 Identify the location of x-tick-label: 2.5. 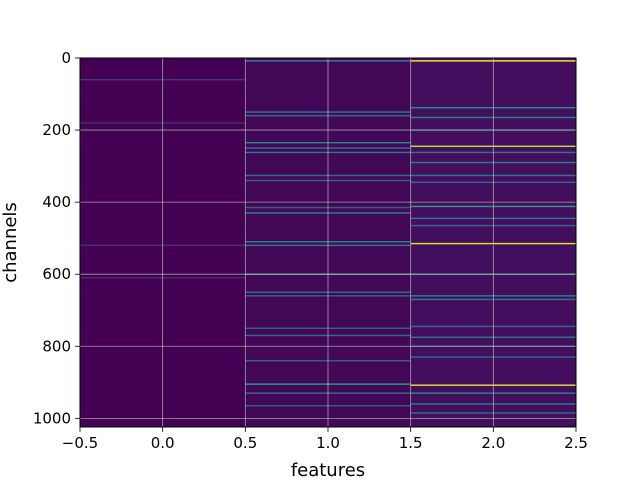
(576, 443).